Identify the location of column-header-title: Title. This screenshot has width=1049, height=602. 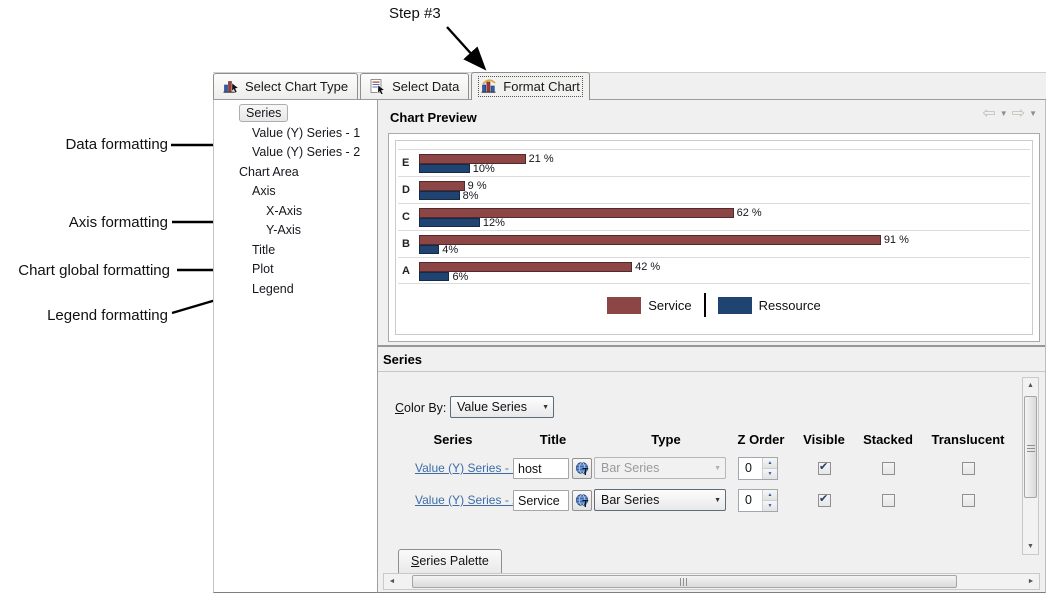
(553, 439).